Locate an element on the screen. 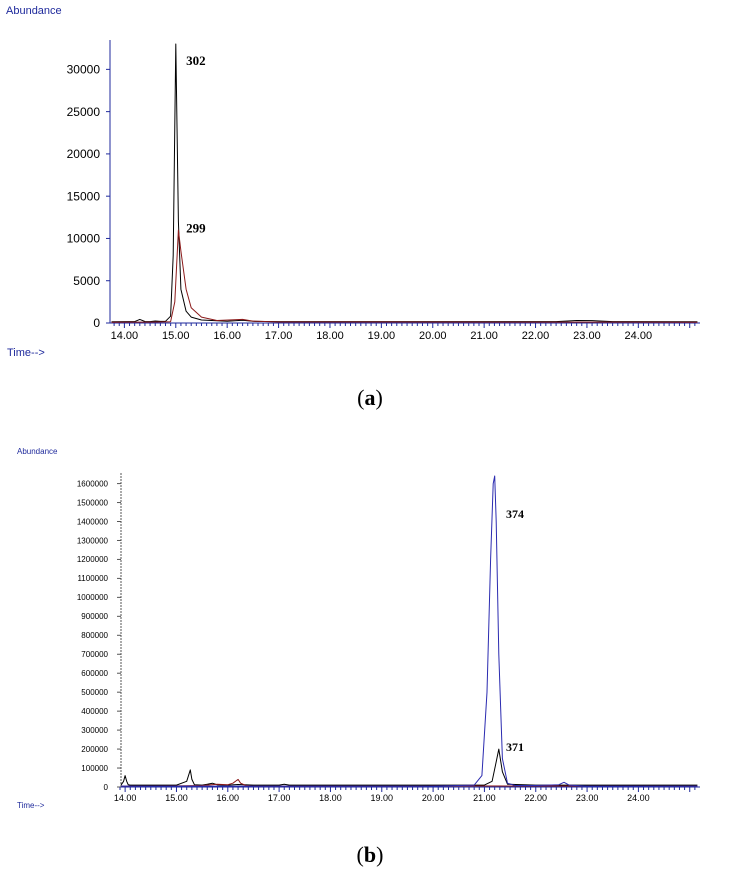 The height and width of the screenshot is (878, 740). y-tick-label: 700000 is located at coordinates (94, 654).